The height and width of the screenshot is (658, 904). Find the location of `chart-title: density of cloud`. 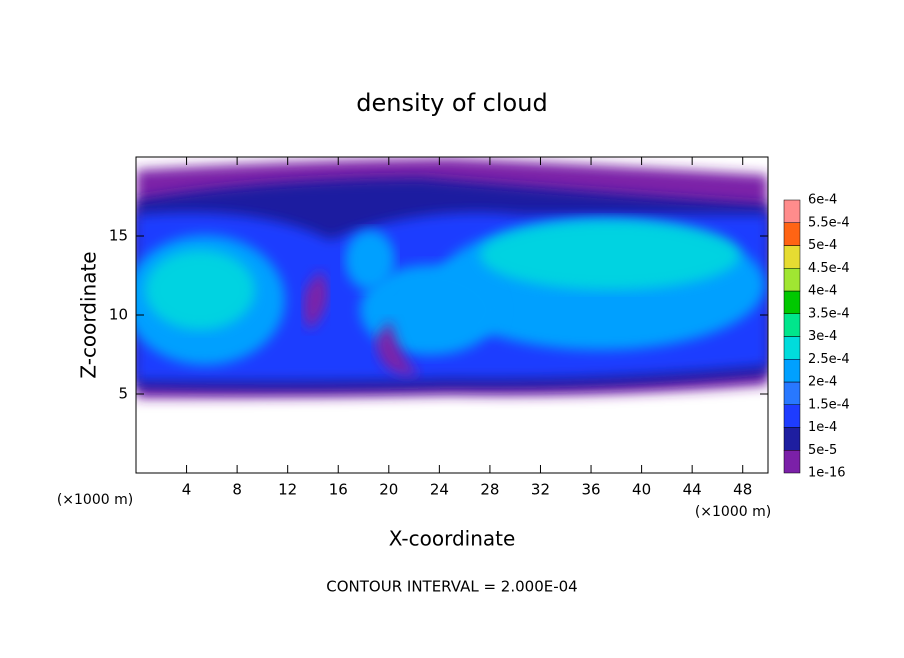

chart-title: density of cloud is located at coordinates (451, 103).